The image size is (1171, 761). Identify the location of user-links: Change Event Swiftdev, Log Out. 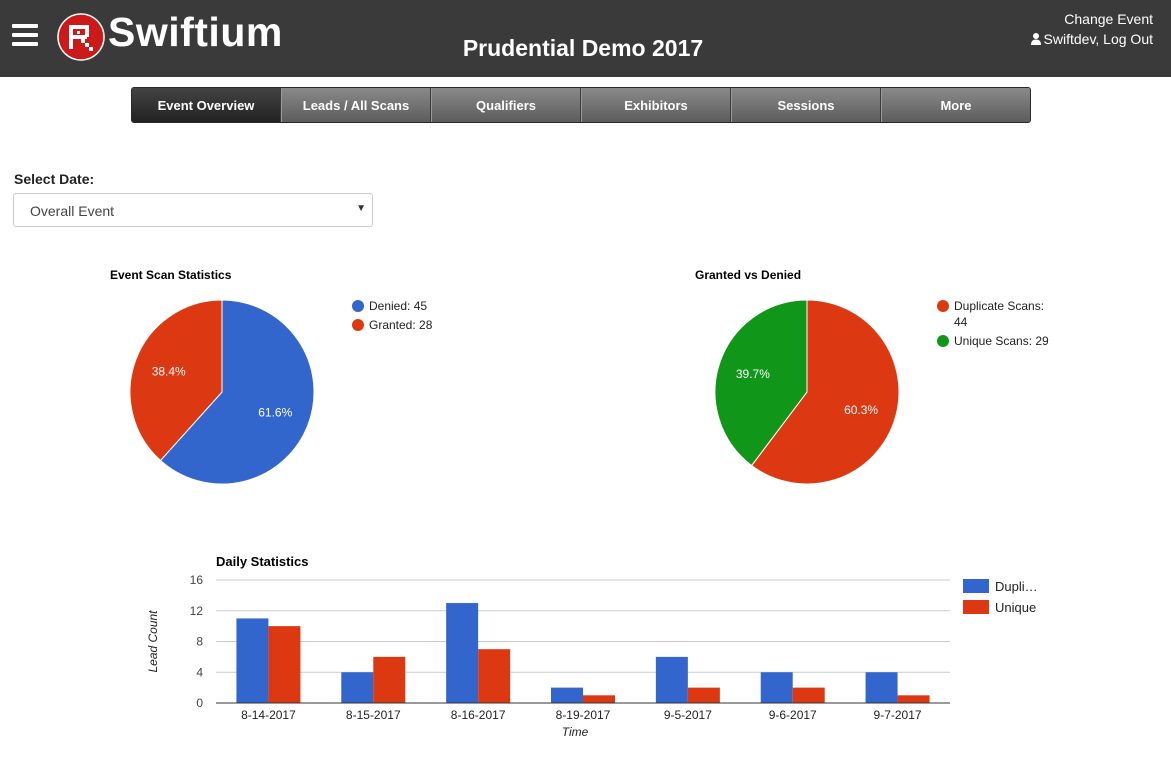
(1091, 29).